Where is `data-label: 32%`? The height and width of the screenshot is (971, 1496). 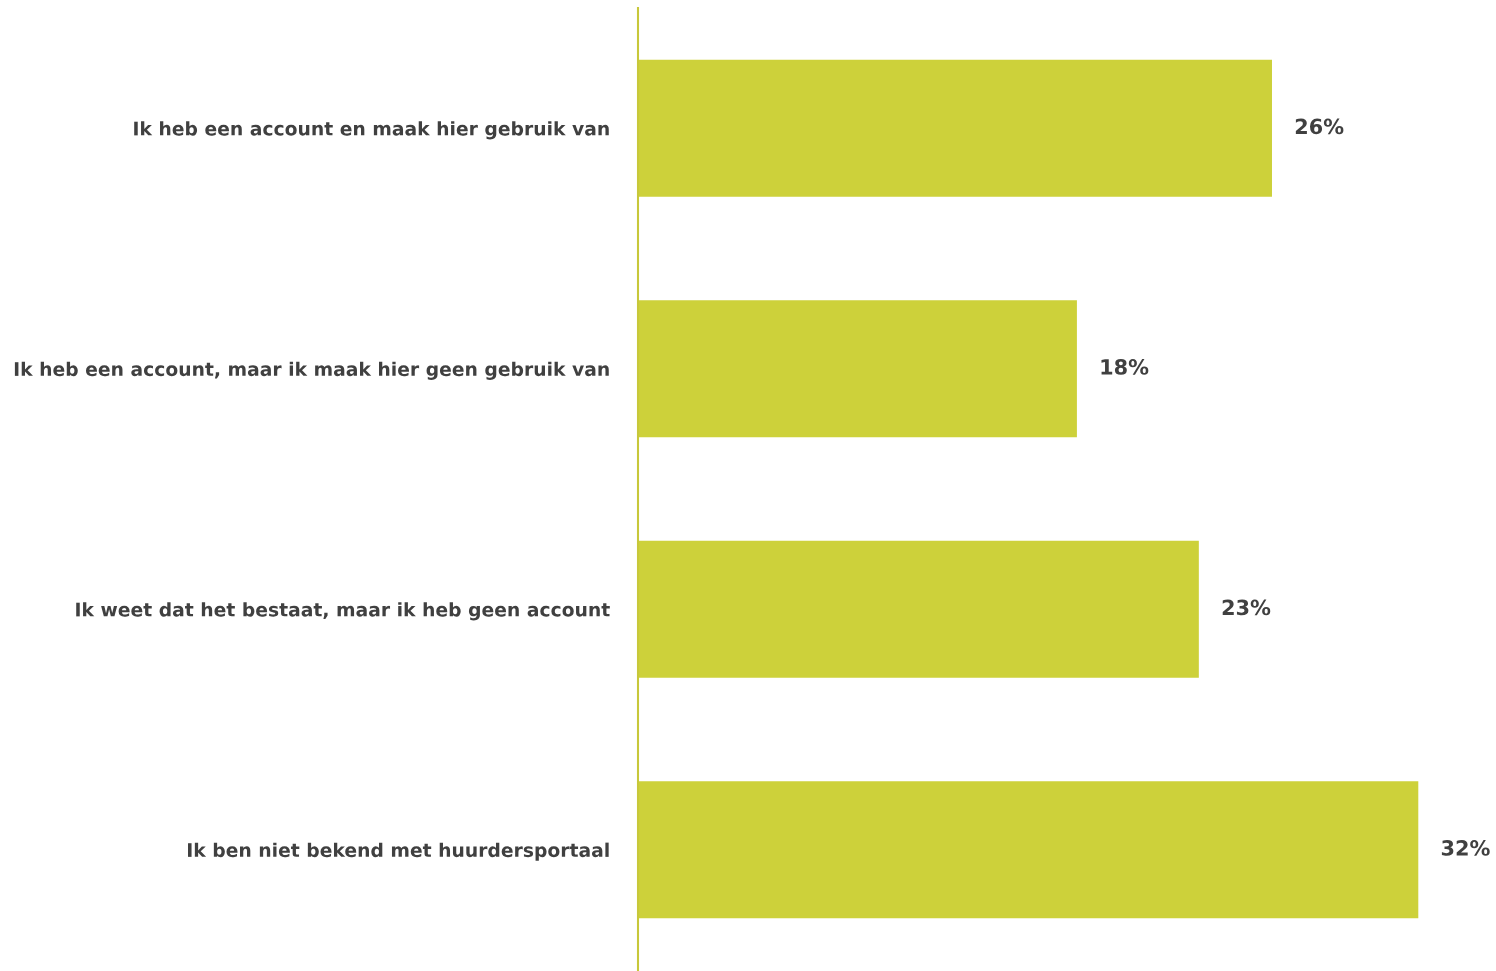 data-label: 32% is located at coordinates (1465, 848).